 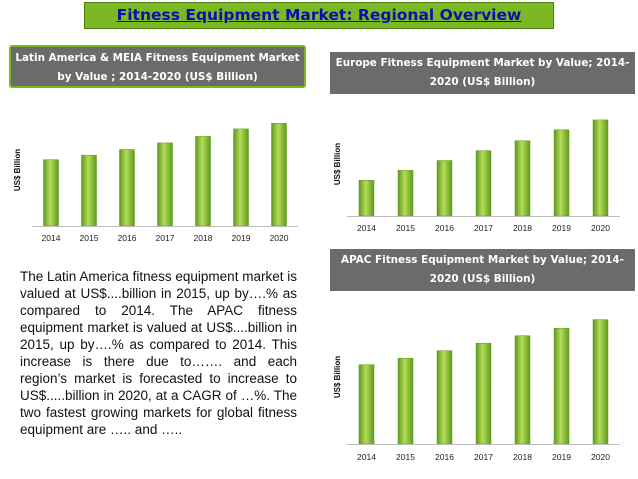 I want to click on latam-x-tick-2018: 2018, so click(x=203, y=238).